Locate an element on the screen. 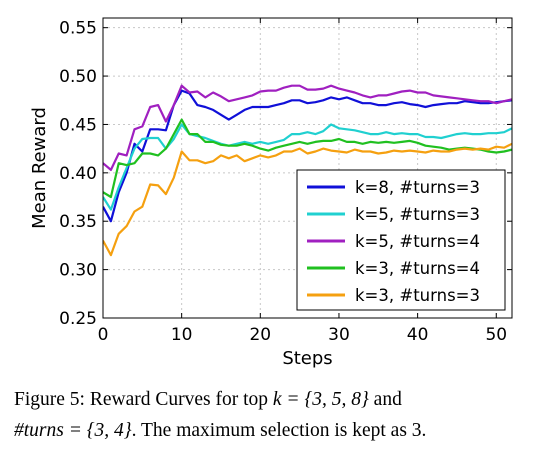 This screenshot has width=546, height=449. legend-label: k=5, #turns=4 is located at coordinates (417, 241).